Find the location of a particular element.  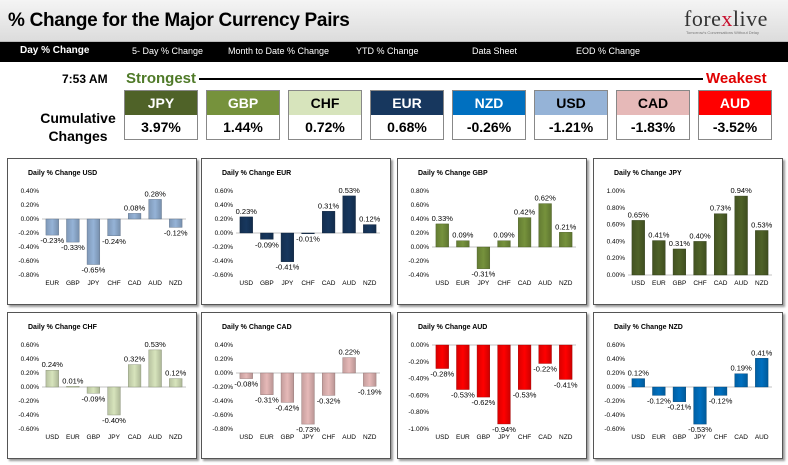

currency-code: GBP is located at coordinates (243, 103).